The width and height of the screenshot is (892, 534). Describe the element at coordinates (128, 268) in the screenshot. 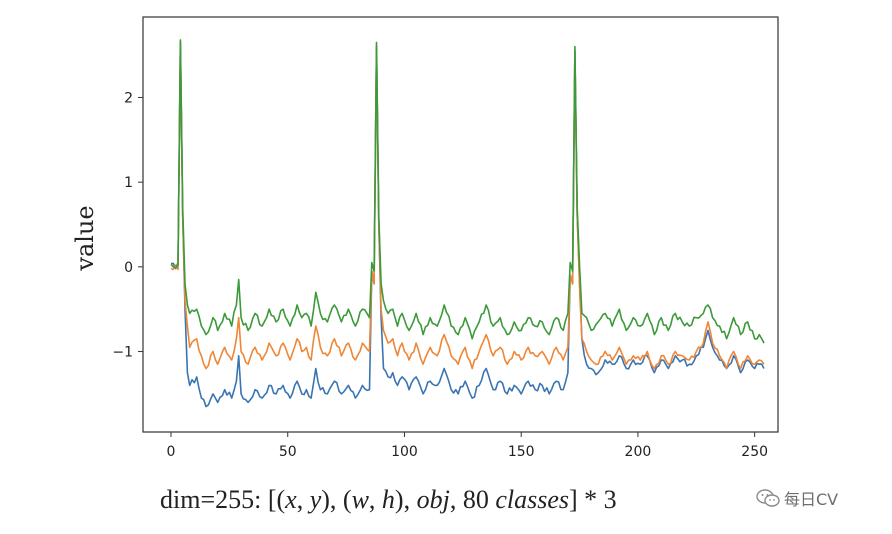

I see `y-tick-label: 0` at that location.